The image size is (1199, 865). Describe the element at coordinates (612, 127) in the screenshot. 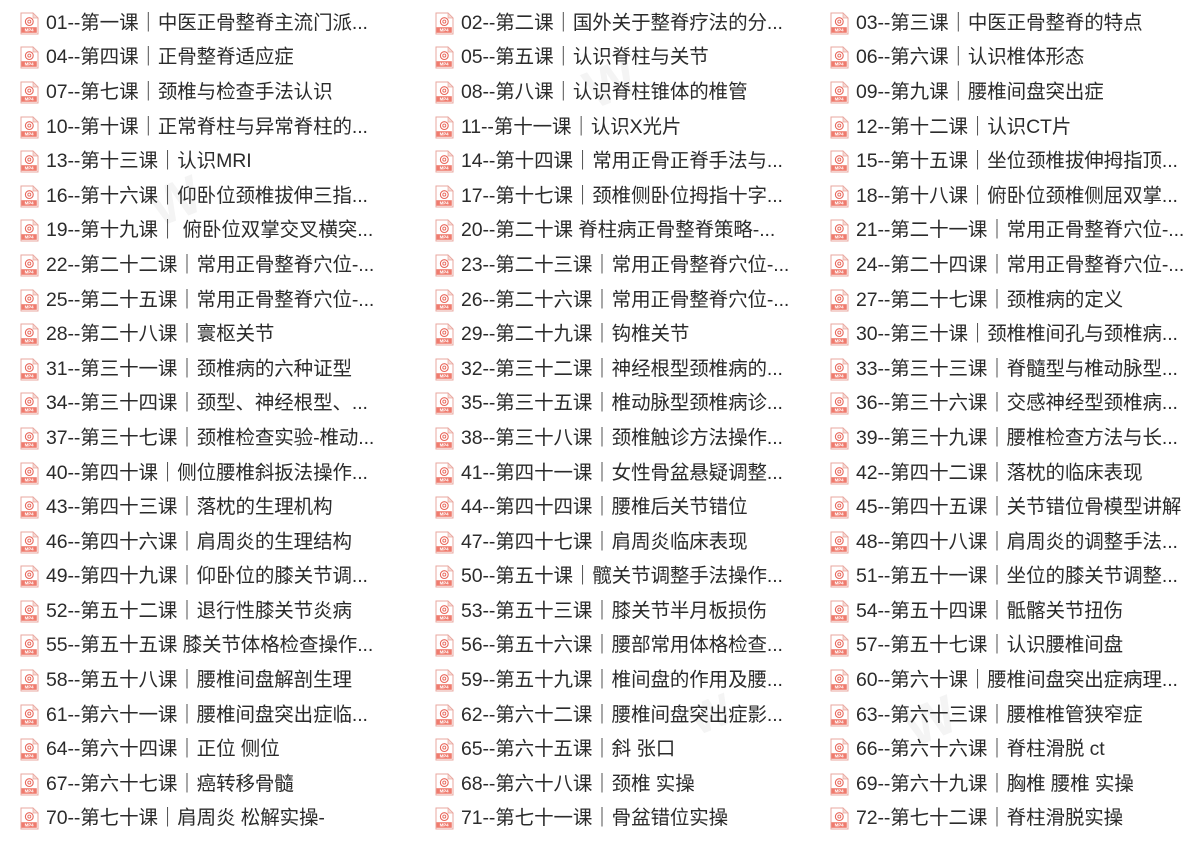

I see `list-item: MP4 11--第十一课｜认识X光片` at that location.